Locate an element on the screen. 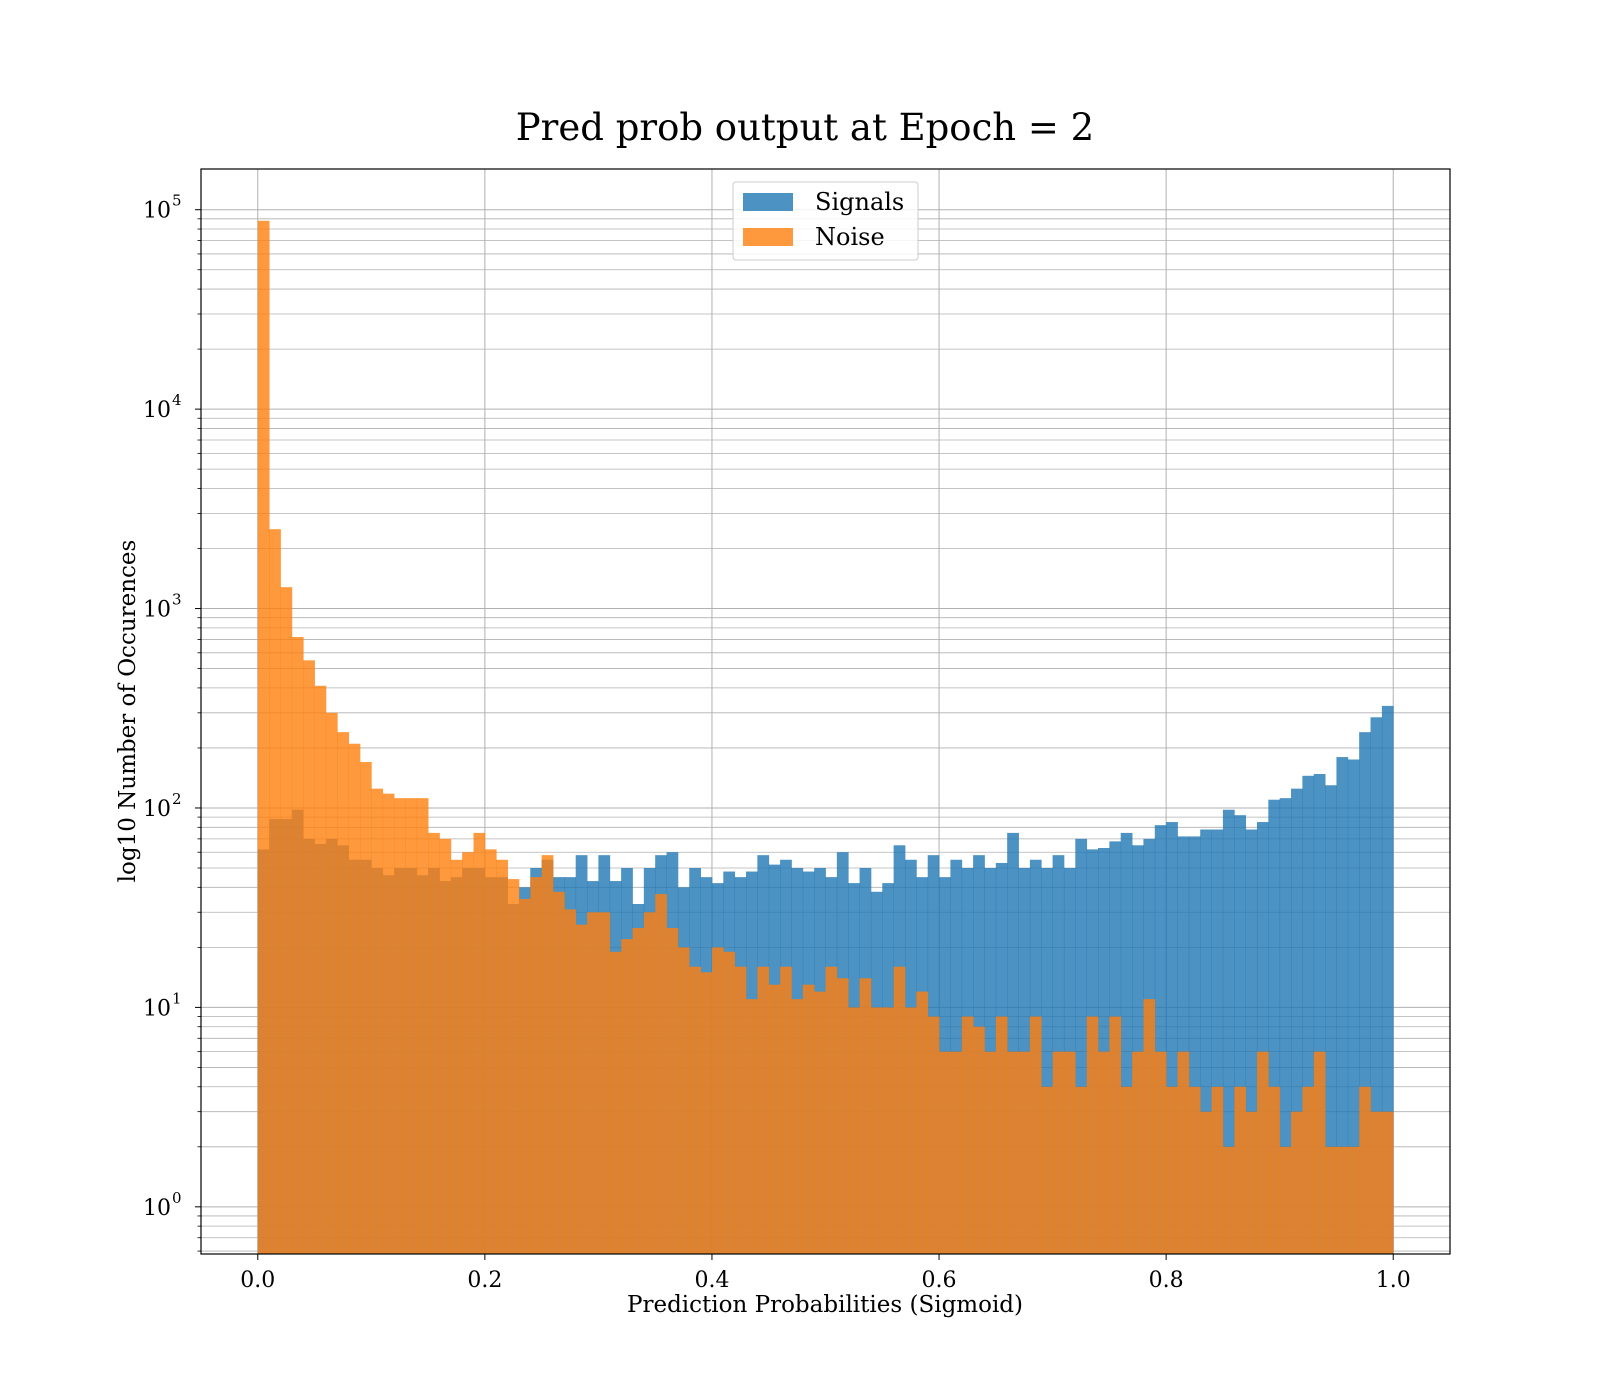 This screenshot has height=1400, width=1600. legend-swatch-noise is located at coordinates (768, 237).